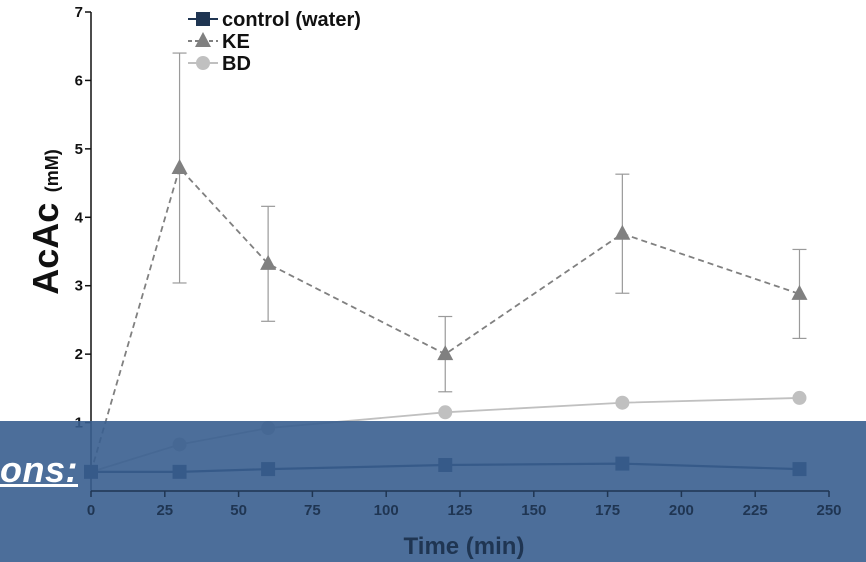 The height and width of the screenshot is (562, 866). What do you see at coordinates (83, 247) in the screenshot?
I see `axes: 1234567` at bounding box center [83, 247].